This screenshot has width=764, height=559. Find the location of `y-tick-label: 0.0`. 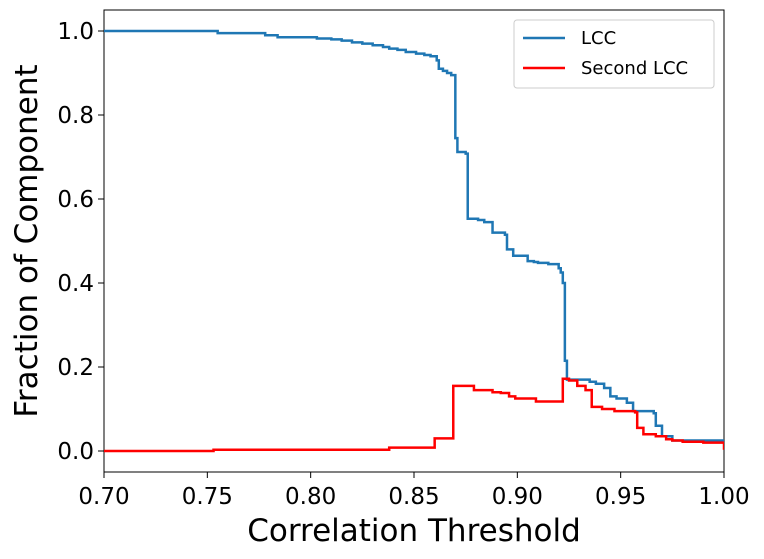

y-tick-label: 0.0 is located at coordinates (75, 452).